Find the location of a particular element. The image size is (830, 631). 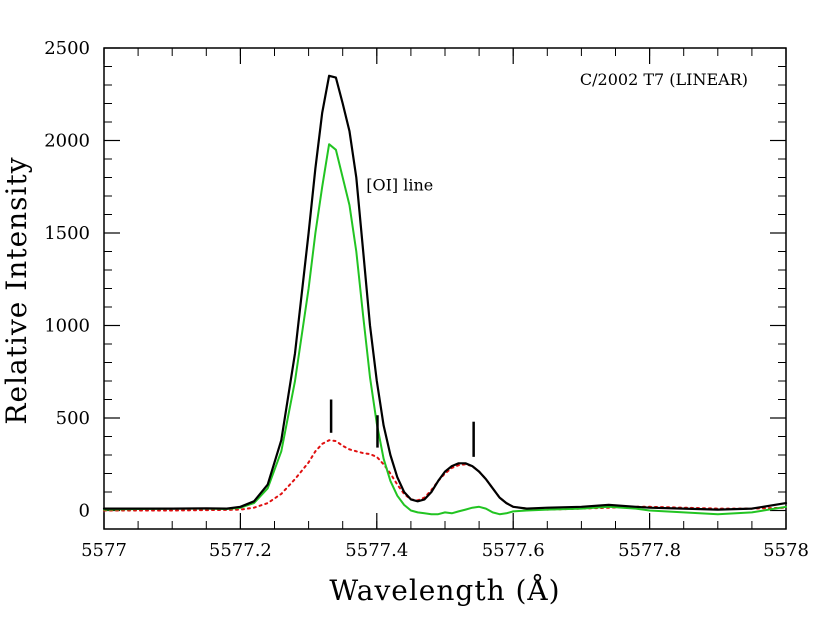

y-tick-label: 0 is located at coordinates (84, 511).